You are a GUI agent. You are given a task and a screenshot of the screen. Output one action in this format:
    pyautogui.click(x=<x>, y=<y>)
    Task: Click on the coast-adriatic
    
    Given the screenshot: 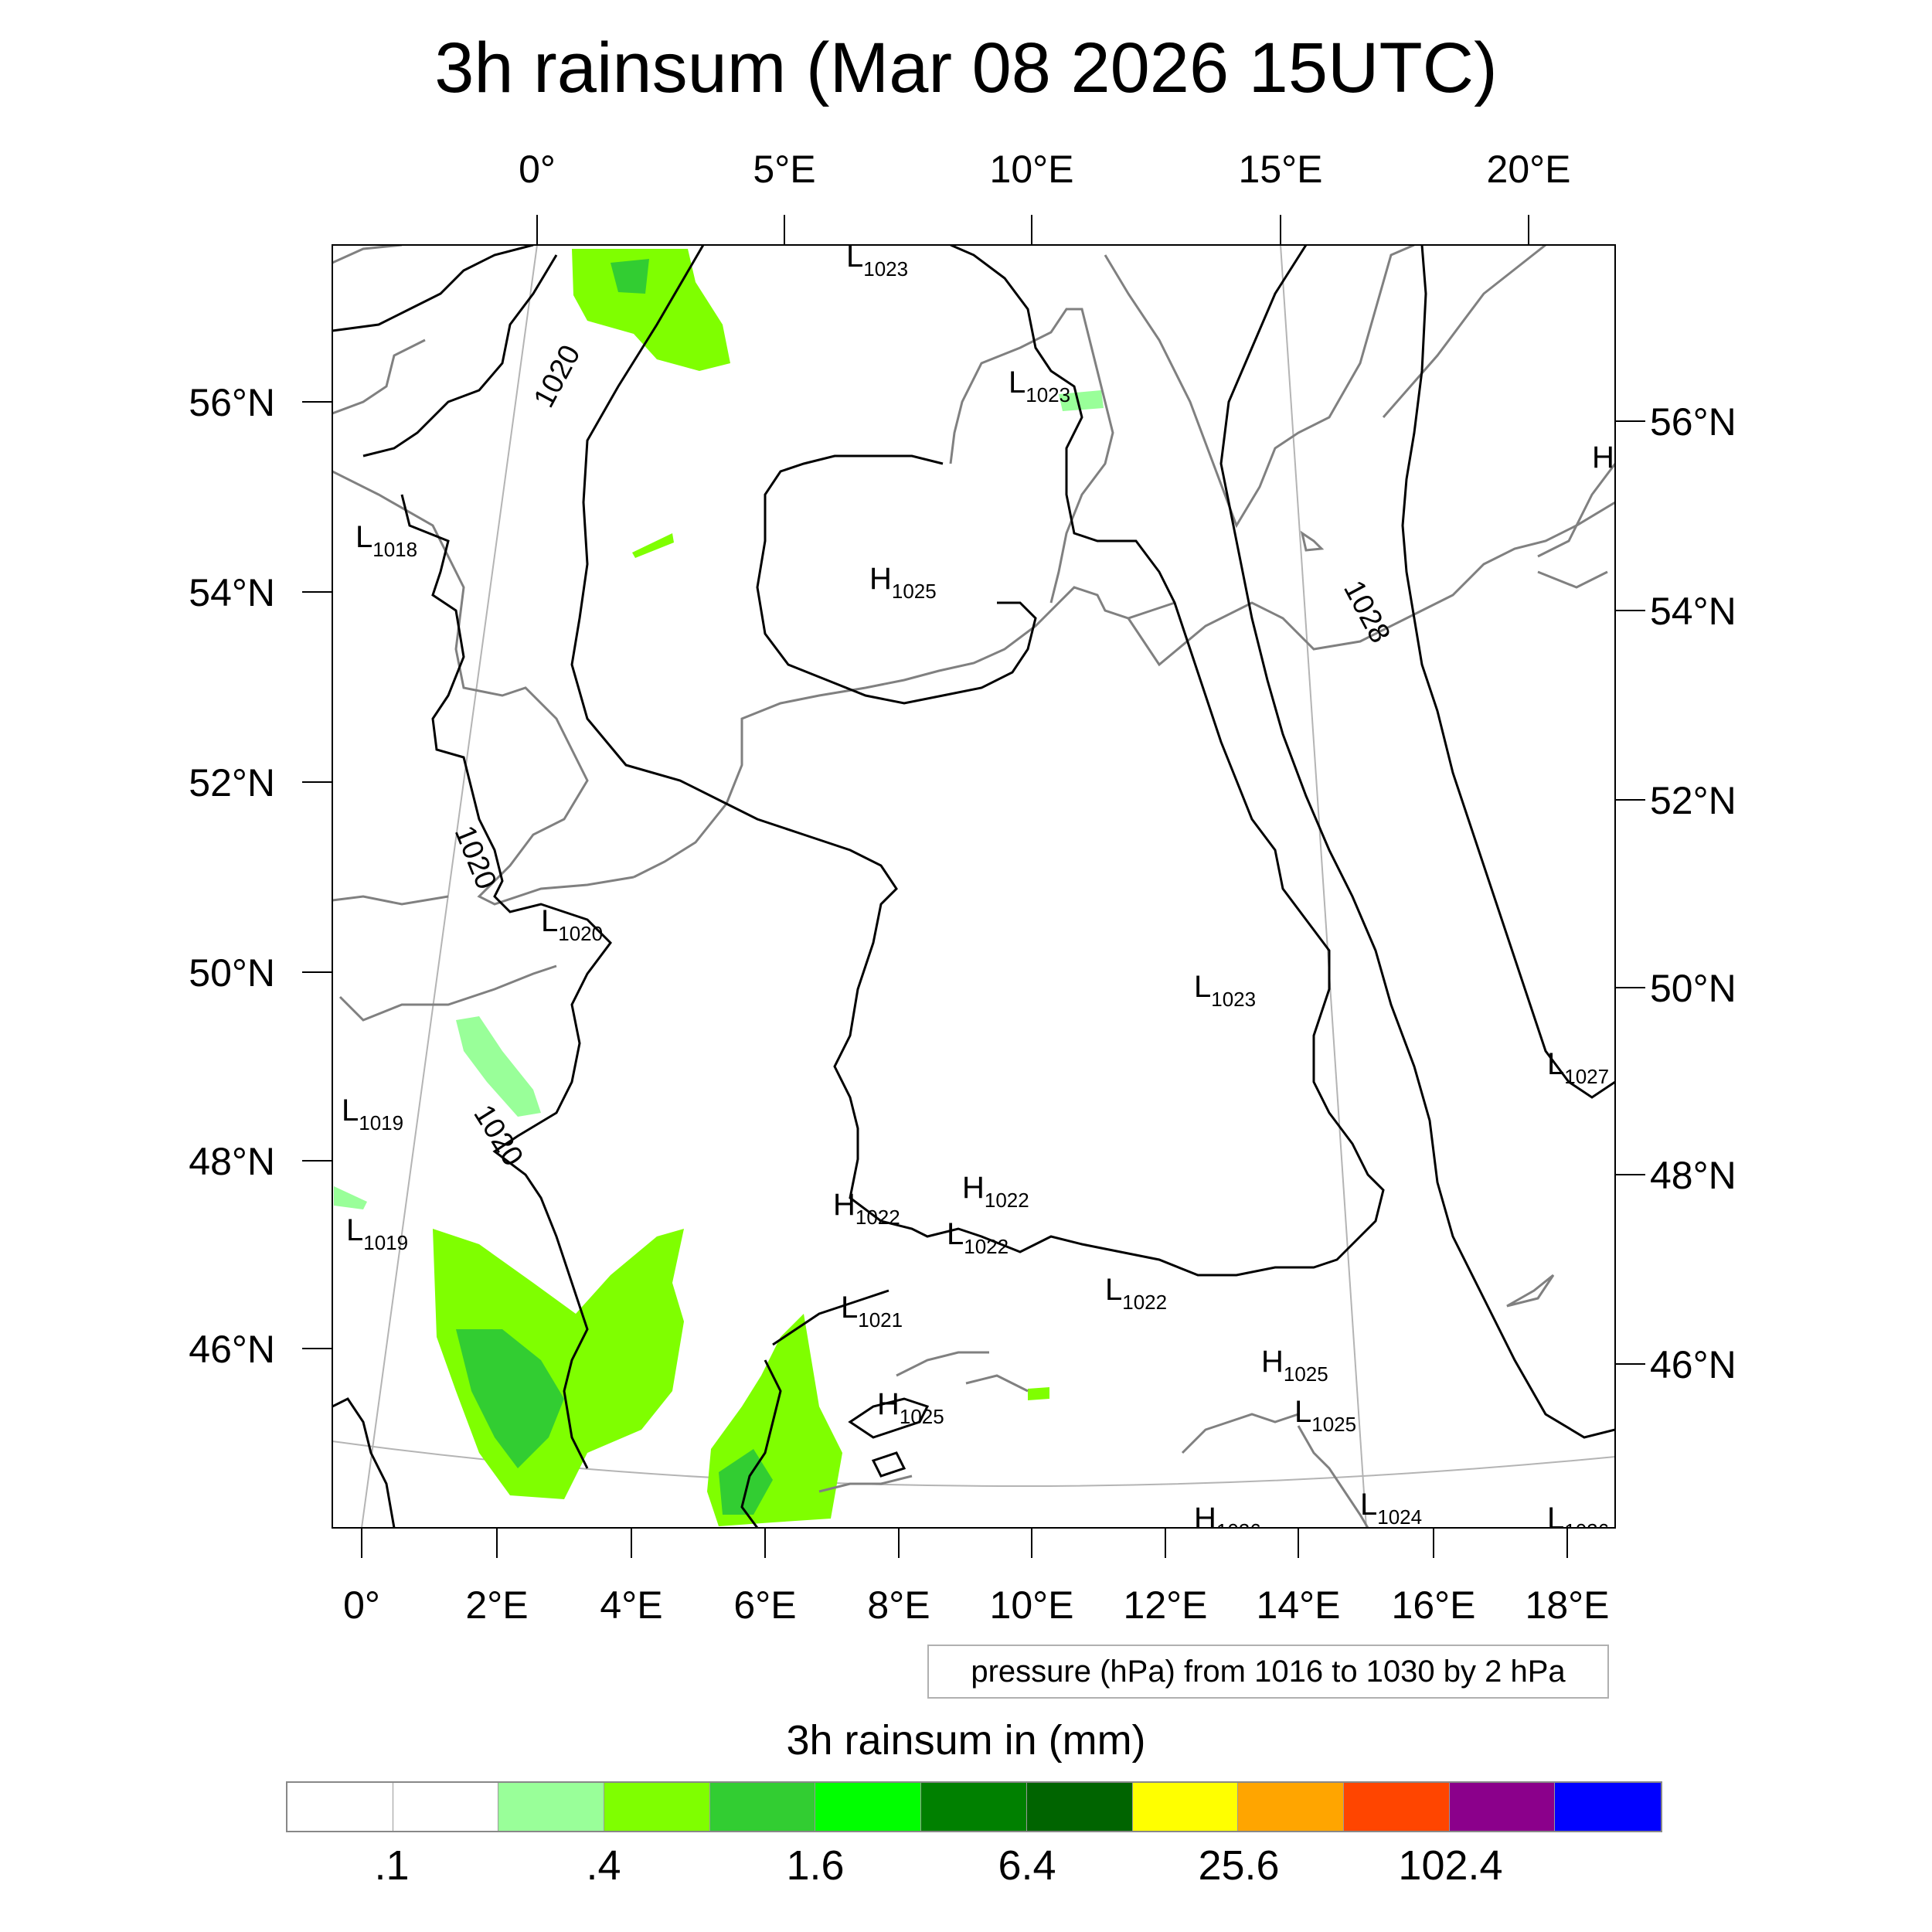 What is the action you would take?
    pyautogui.click(x=1275, y=1470)
    